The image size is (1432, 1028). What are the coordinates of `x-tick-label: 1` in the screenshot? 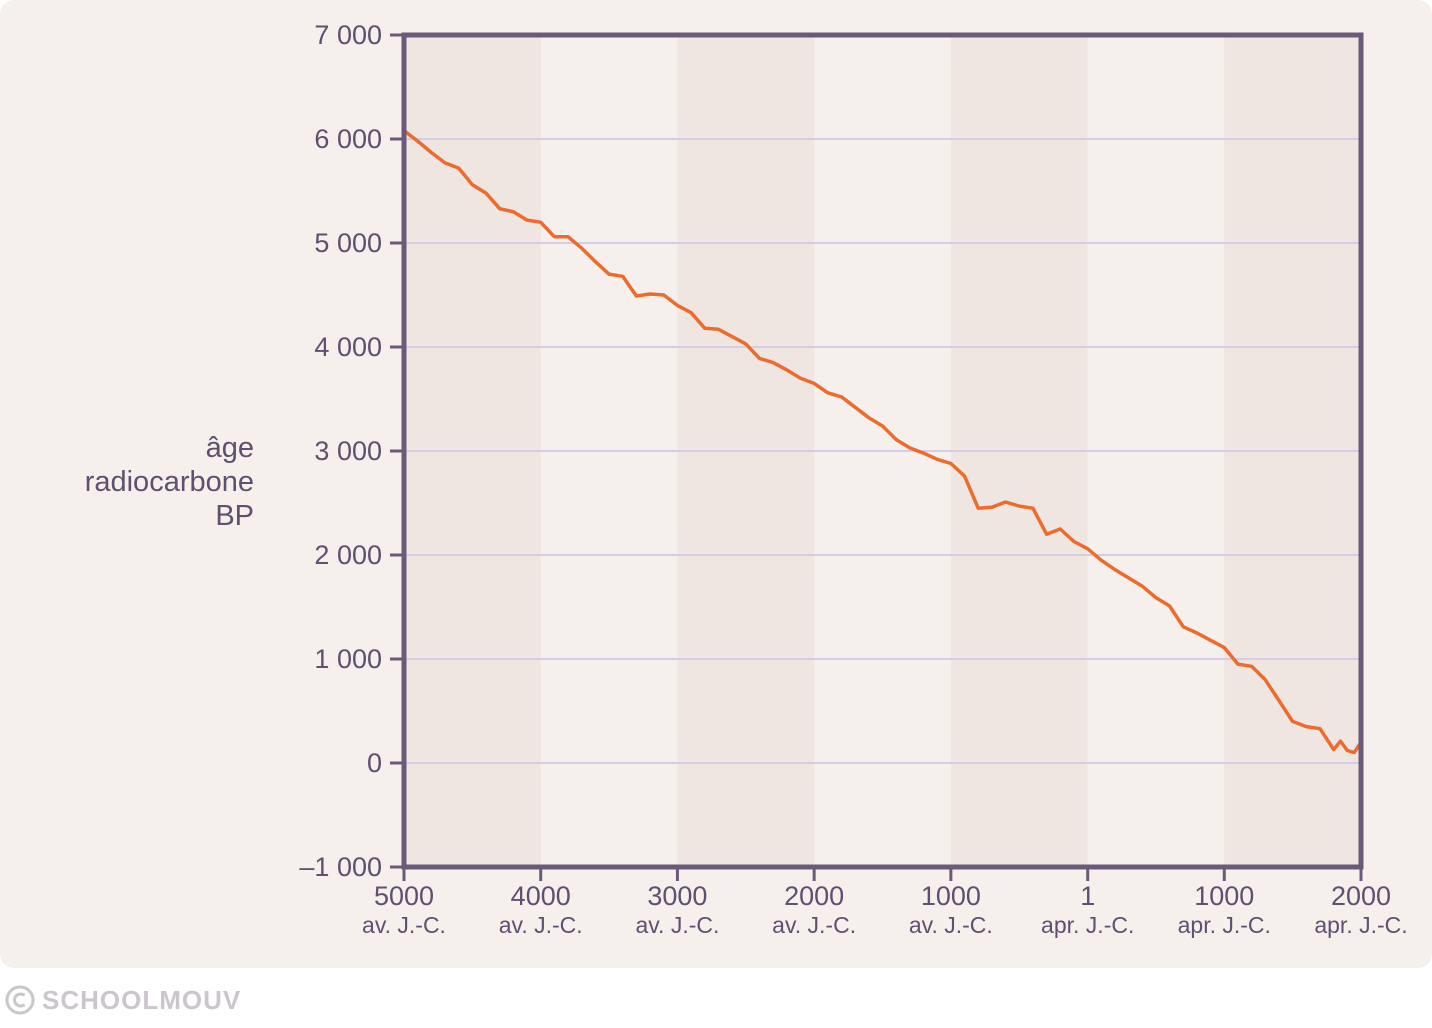 It's located at (1087, 896).